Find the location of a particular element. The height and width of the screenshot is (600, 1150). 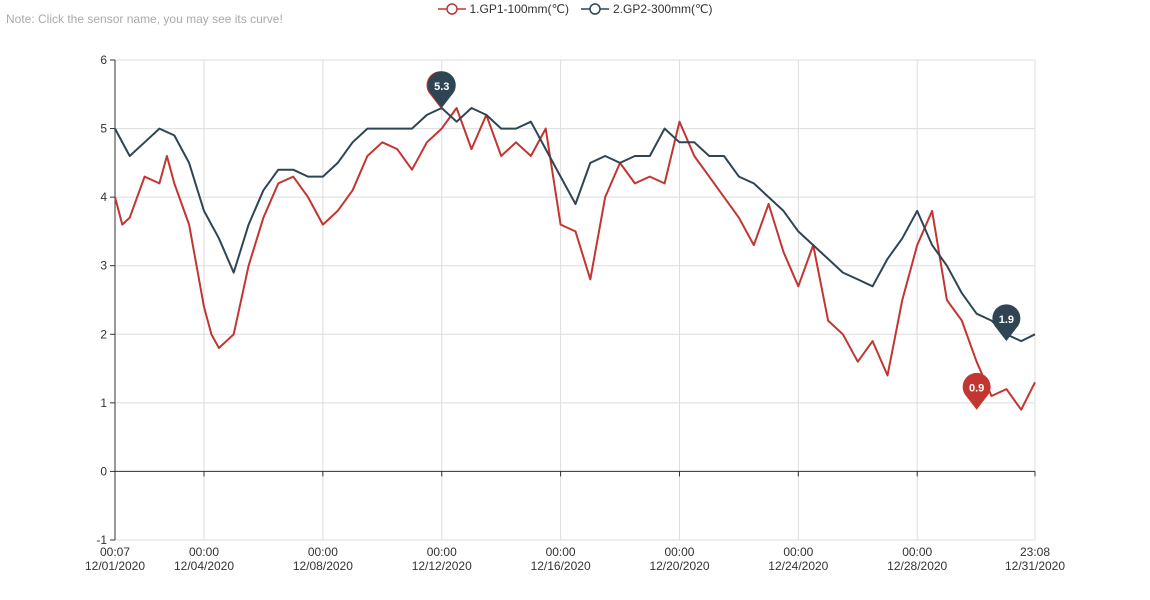

x-tick-date: 12/08/2020 is located at coordinates (323, 566).